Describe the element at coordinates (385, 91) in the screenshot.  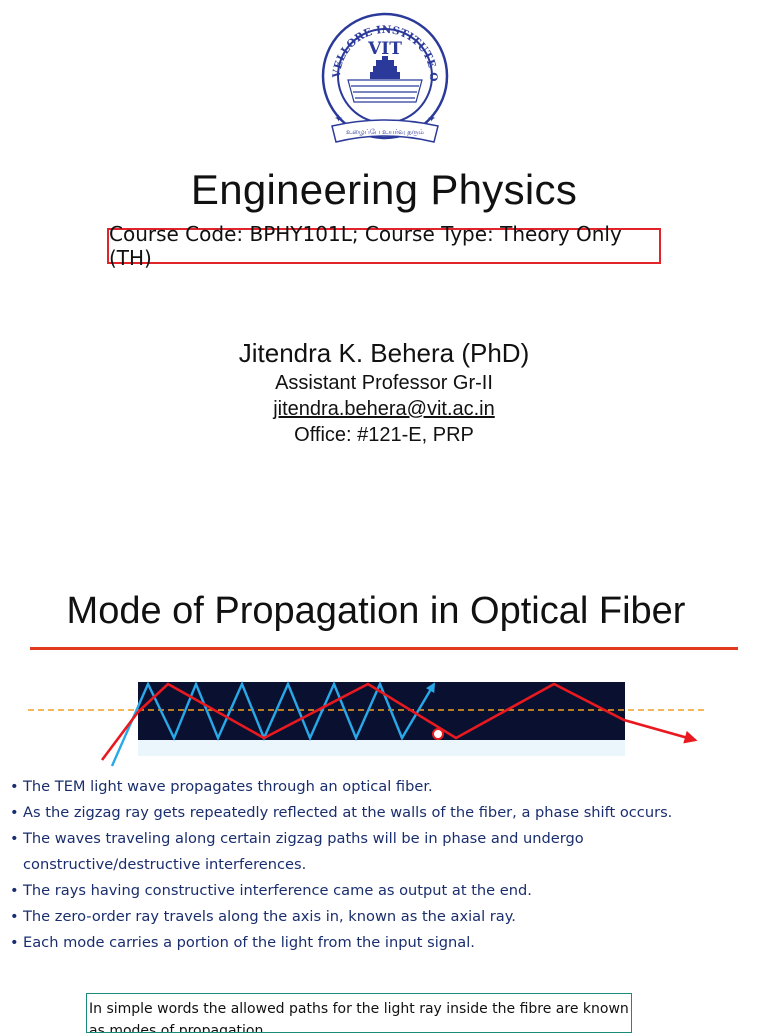
I see `fort-icon` at that location.